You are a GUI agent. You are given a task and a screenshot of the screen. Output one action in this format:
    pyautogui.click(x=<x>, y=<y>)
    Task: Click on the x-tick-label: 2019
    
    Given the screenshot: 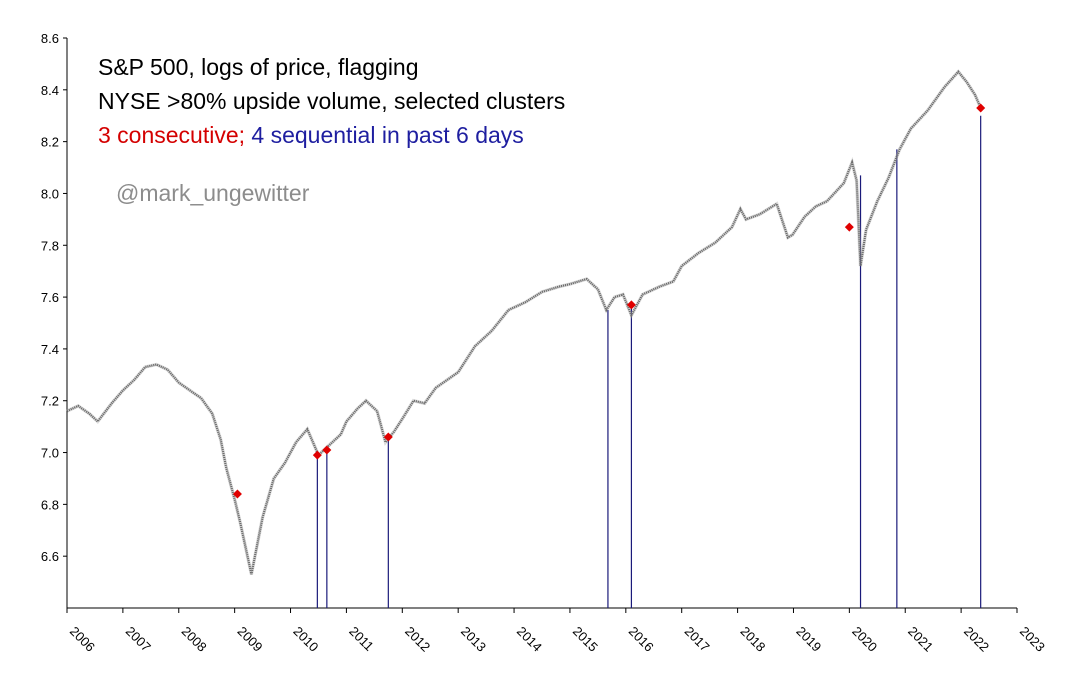 What is the action you would take?
    pyautogui.click(x=808, y=639)
    